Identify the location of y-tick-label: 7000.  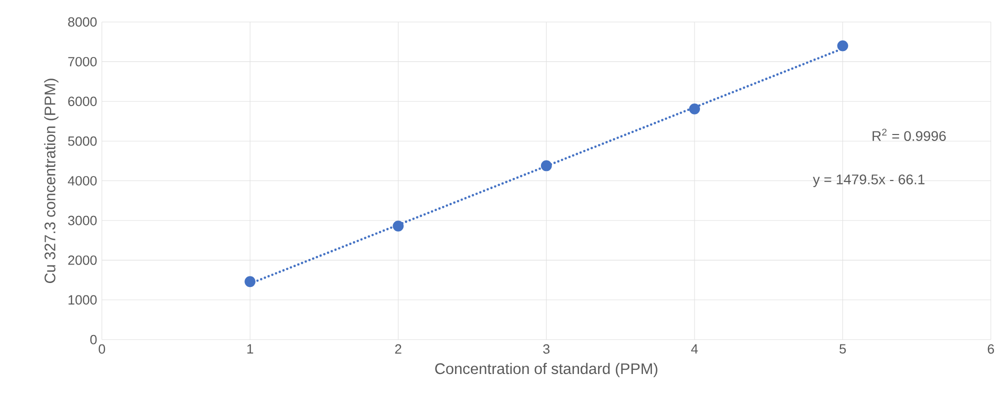
(82, 62).